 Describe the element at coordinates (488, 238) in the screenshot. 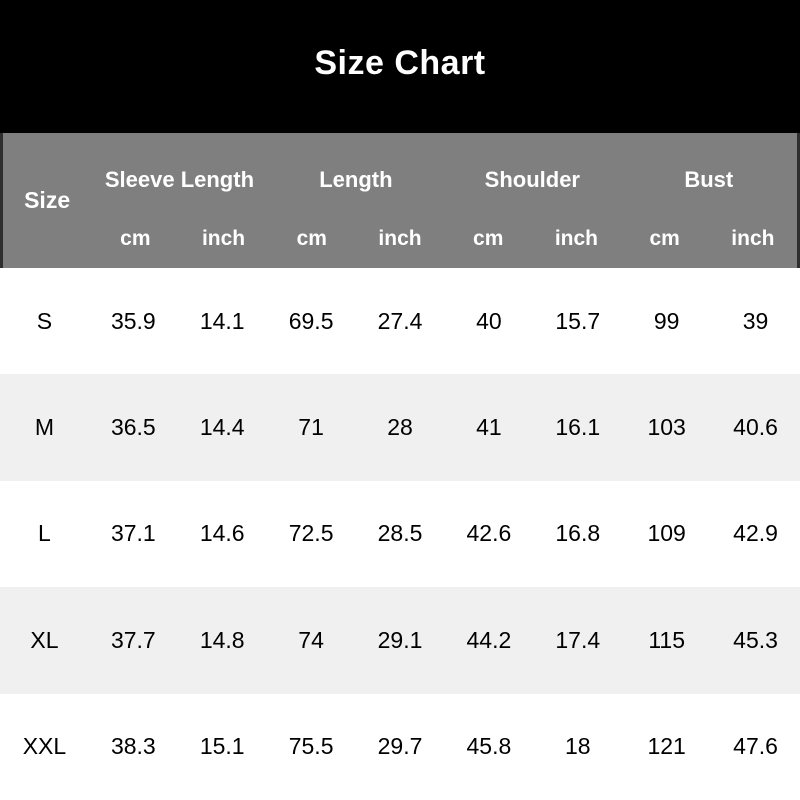

I see `unit-header-shoulder-cm: cm` at that location.